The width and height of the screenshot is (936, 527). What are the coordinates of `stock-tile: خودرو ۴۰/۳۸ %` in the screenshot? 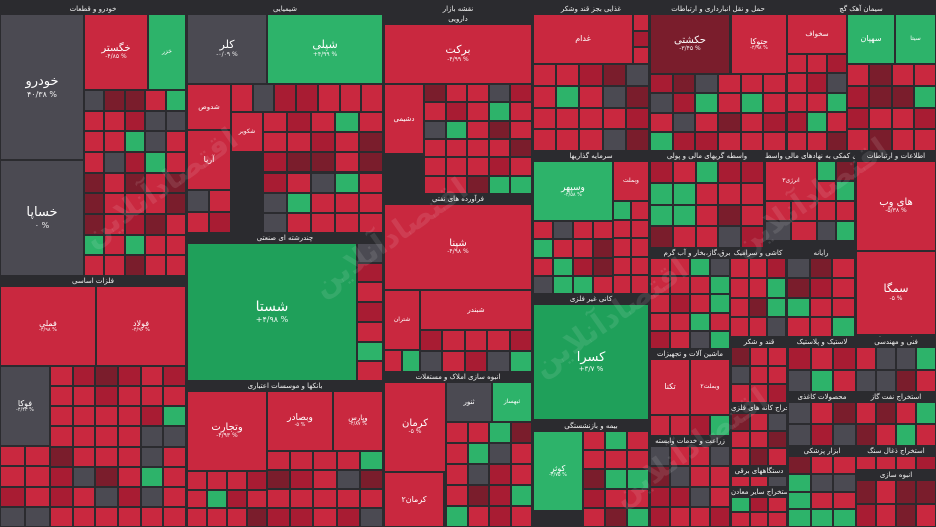 It's located at (42, 87).